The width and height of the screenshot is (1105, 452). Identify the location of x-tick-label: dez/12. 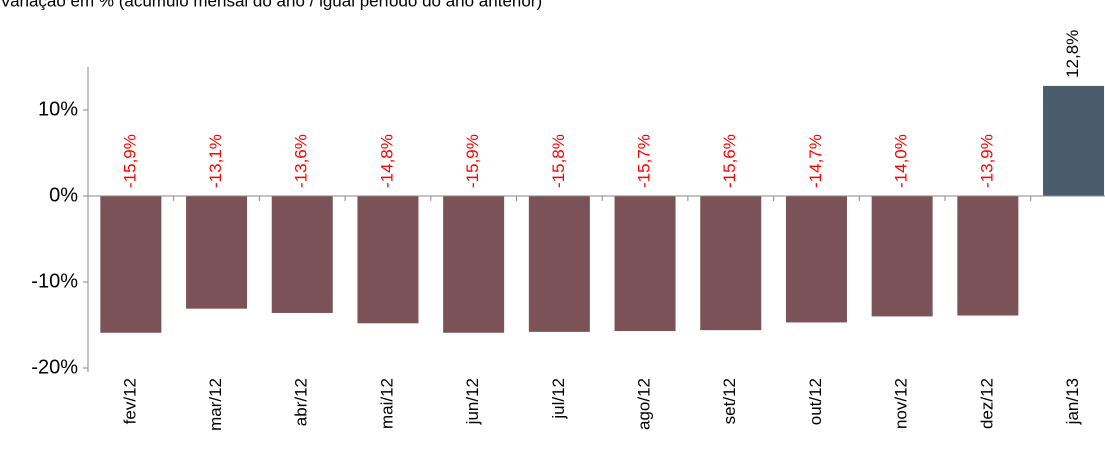
(986, 403).